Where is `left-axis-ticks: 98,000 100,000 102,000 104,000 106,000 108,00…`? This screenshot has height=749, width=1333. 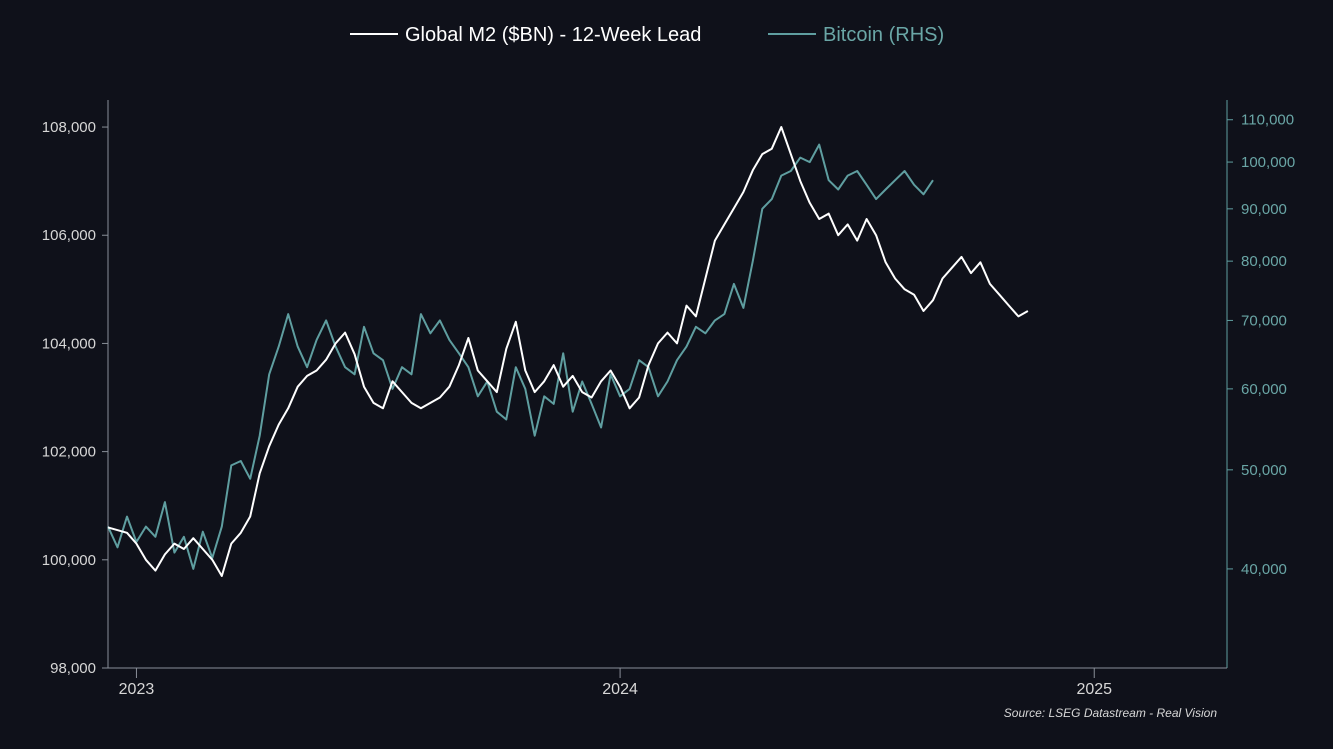
left-axis-ticks: 98,000 100,000 102,000 104,000 106,000 108,00… is located at coordinates (75, 398).